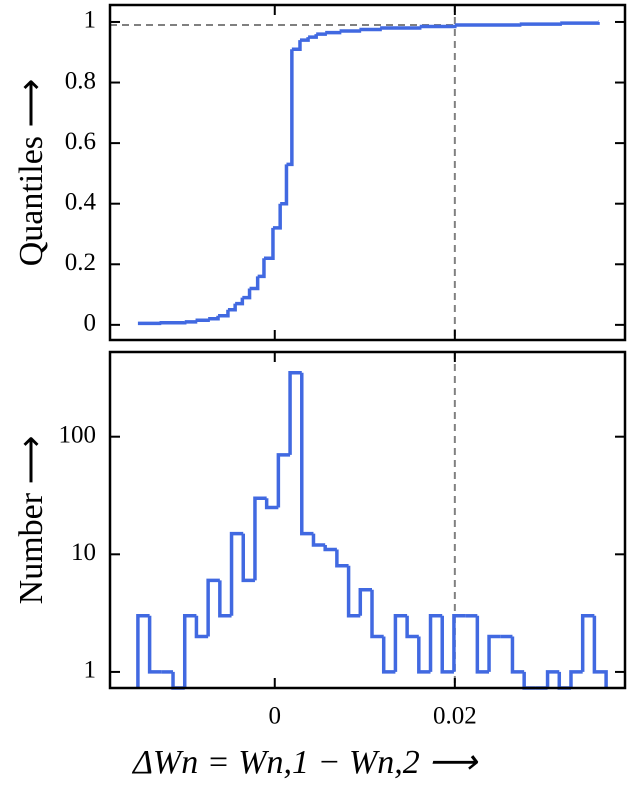  I want to click on y-tick-label: 10, so click(83, 552).